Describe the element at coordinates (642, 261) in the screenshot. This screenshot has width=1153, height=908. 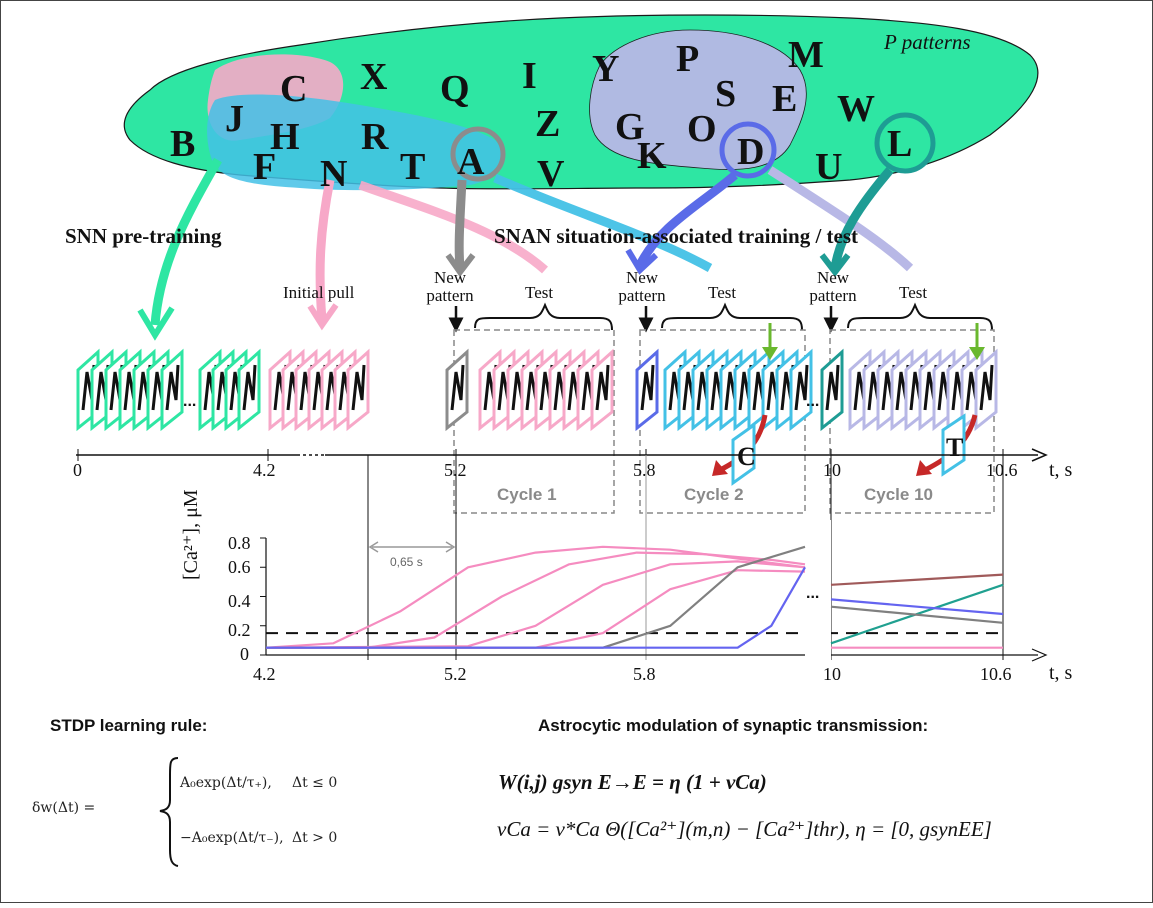
I see `arrow-new-pattern-d-head` at that location.